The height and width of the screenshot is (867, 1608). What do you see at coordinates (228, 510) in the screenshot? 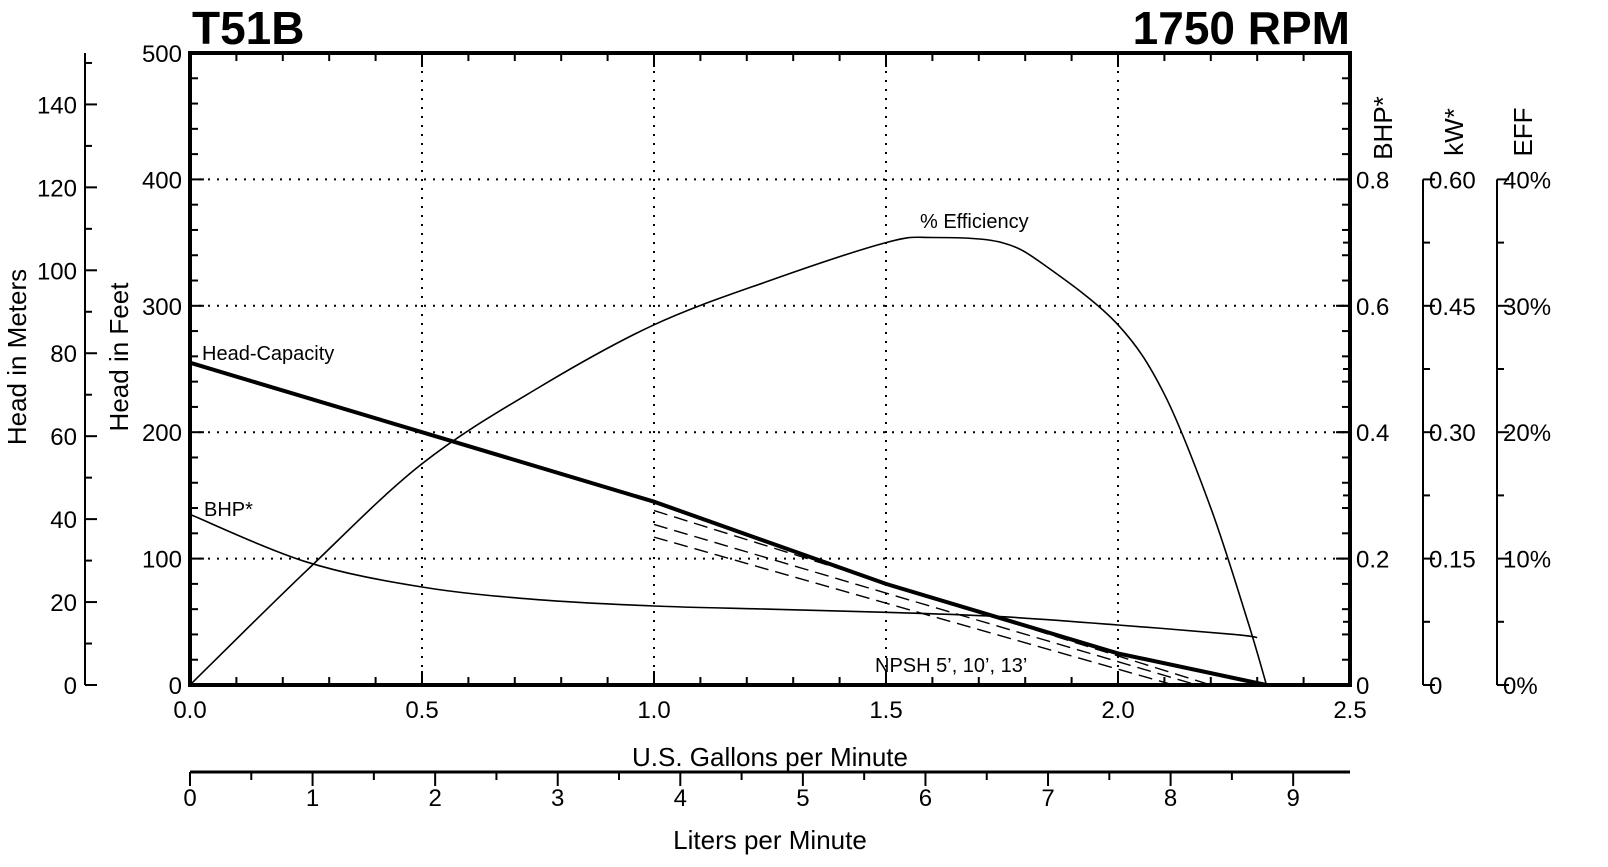
I see `label-bhp: BHP*` at bounding box center [228, 510].